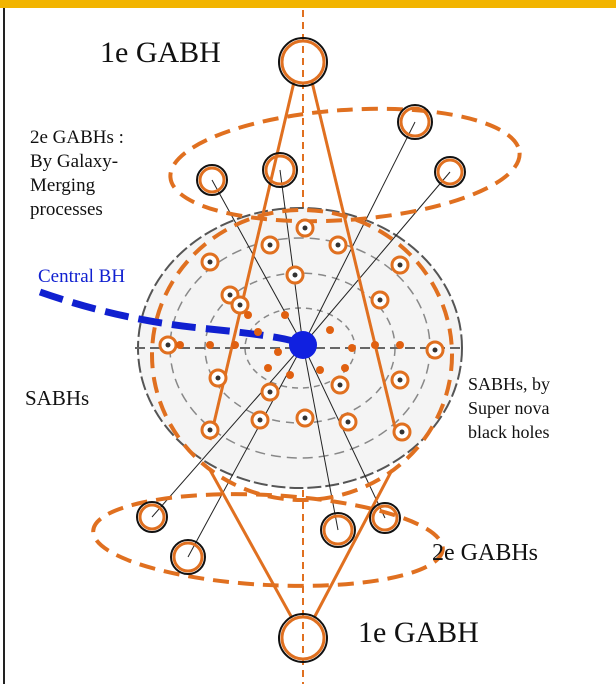  Describe the element at coordinates (485, 553) in the screenshot. I see `label: 2e GABHs` at that location.